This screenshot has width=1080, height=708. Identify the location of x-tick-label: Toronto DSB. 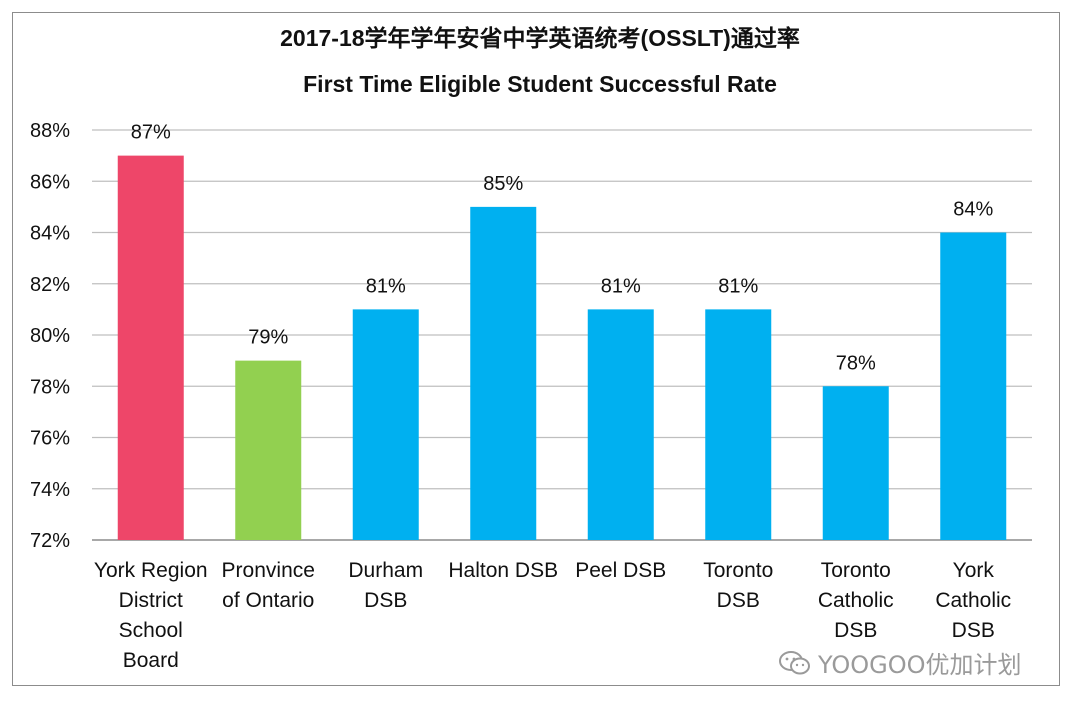
(738, 585).